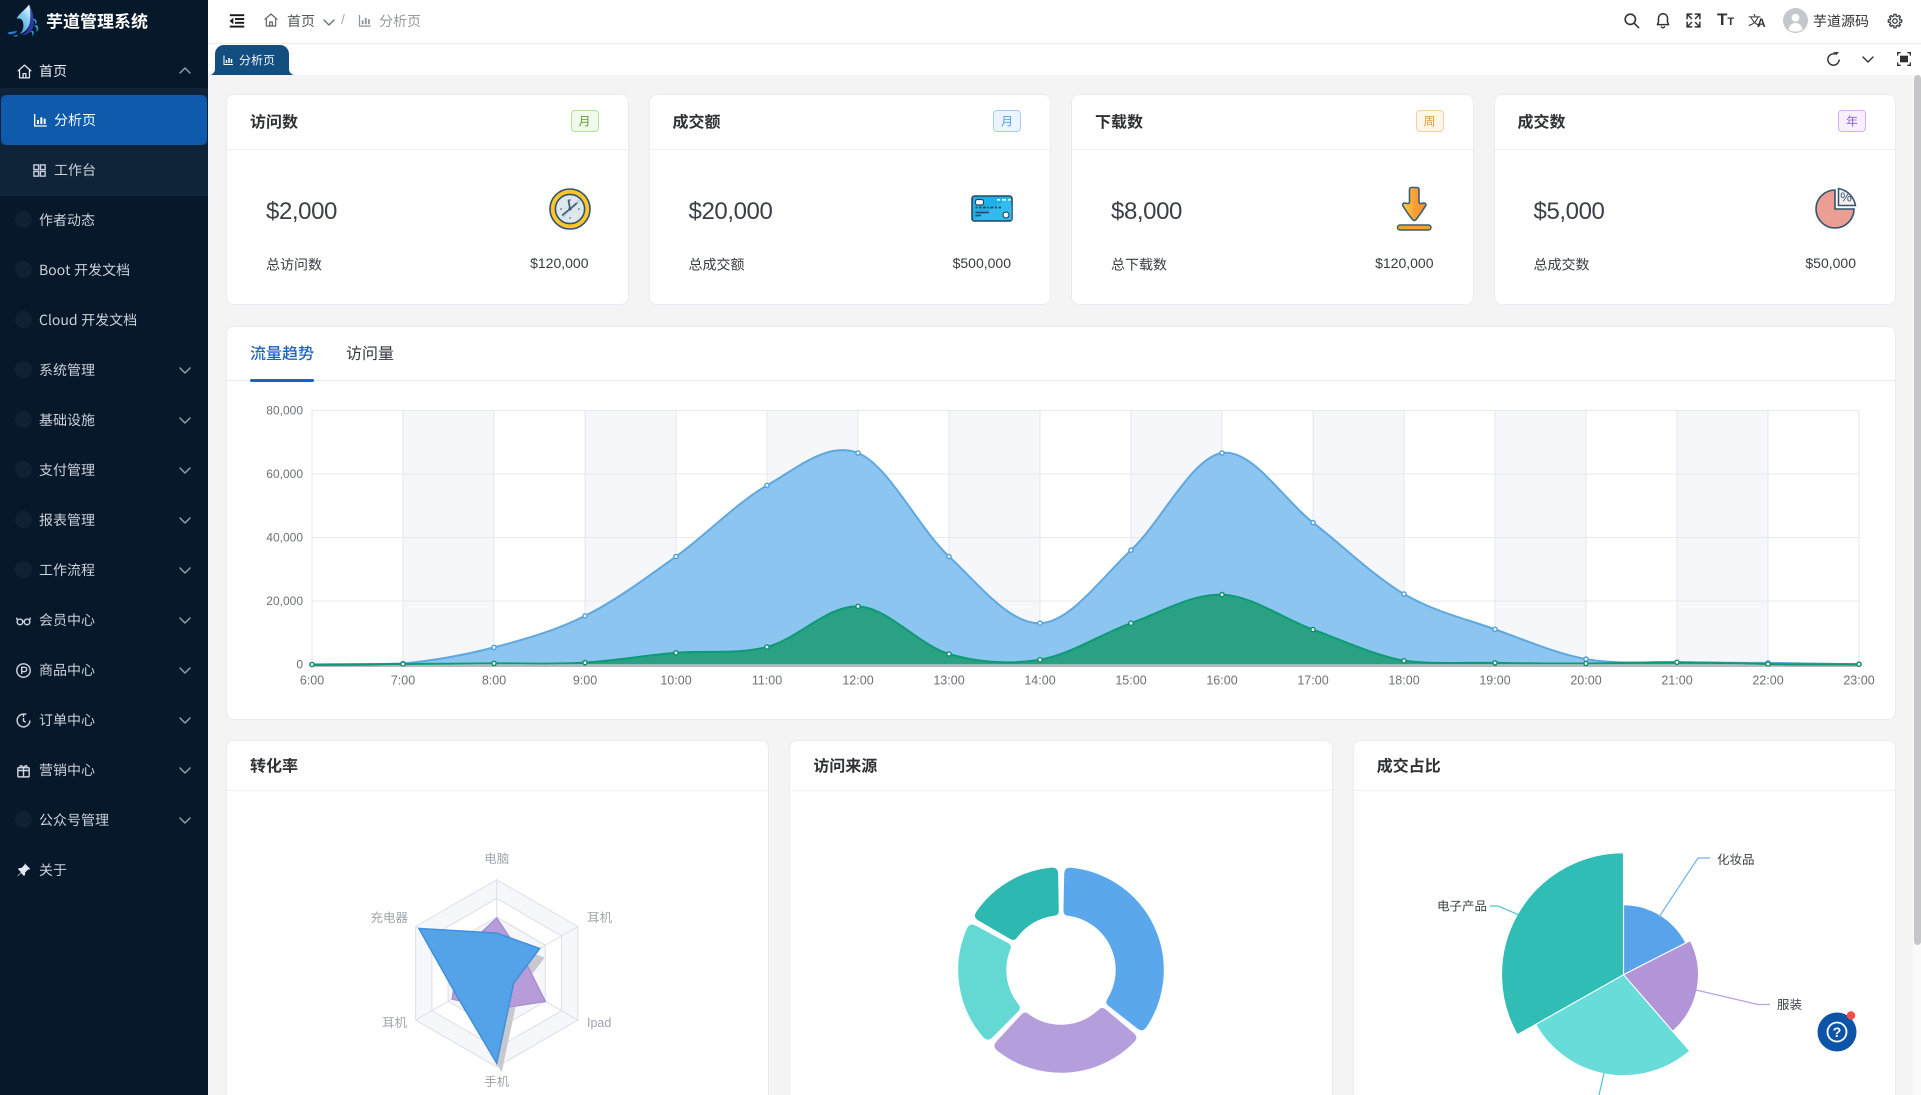 Image resolution: width=1921 pixels, height=1095 pixels. I want to click on svg-text: 19:00, so click(1494, 681).